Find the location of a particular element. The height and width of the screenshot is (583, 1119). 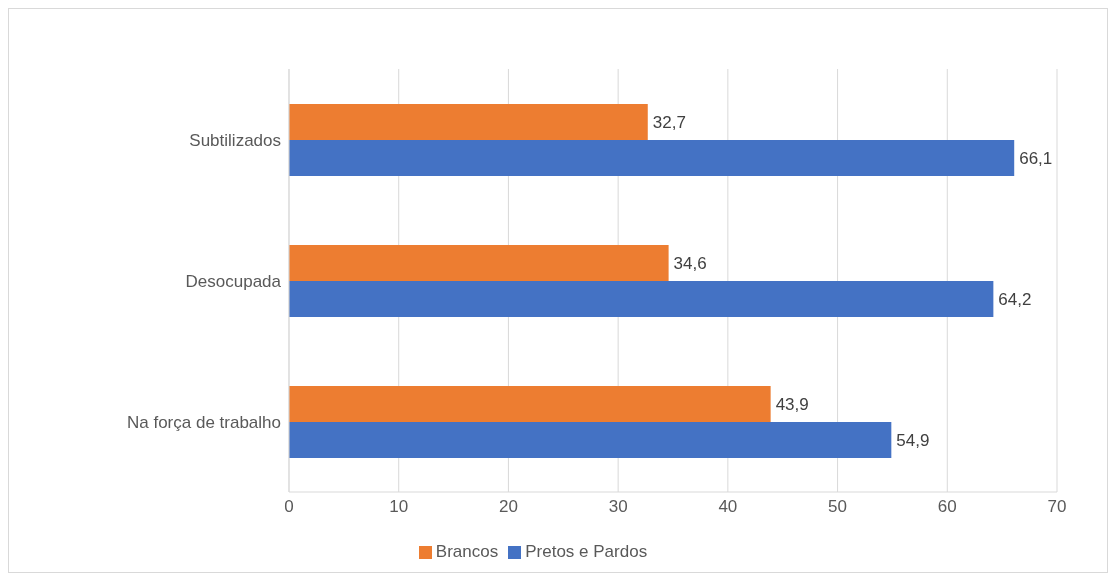

x-tick-label: 50 is located at coordinates (838, 507).